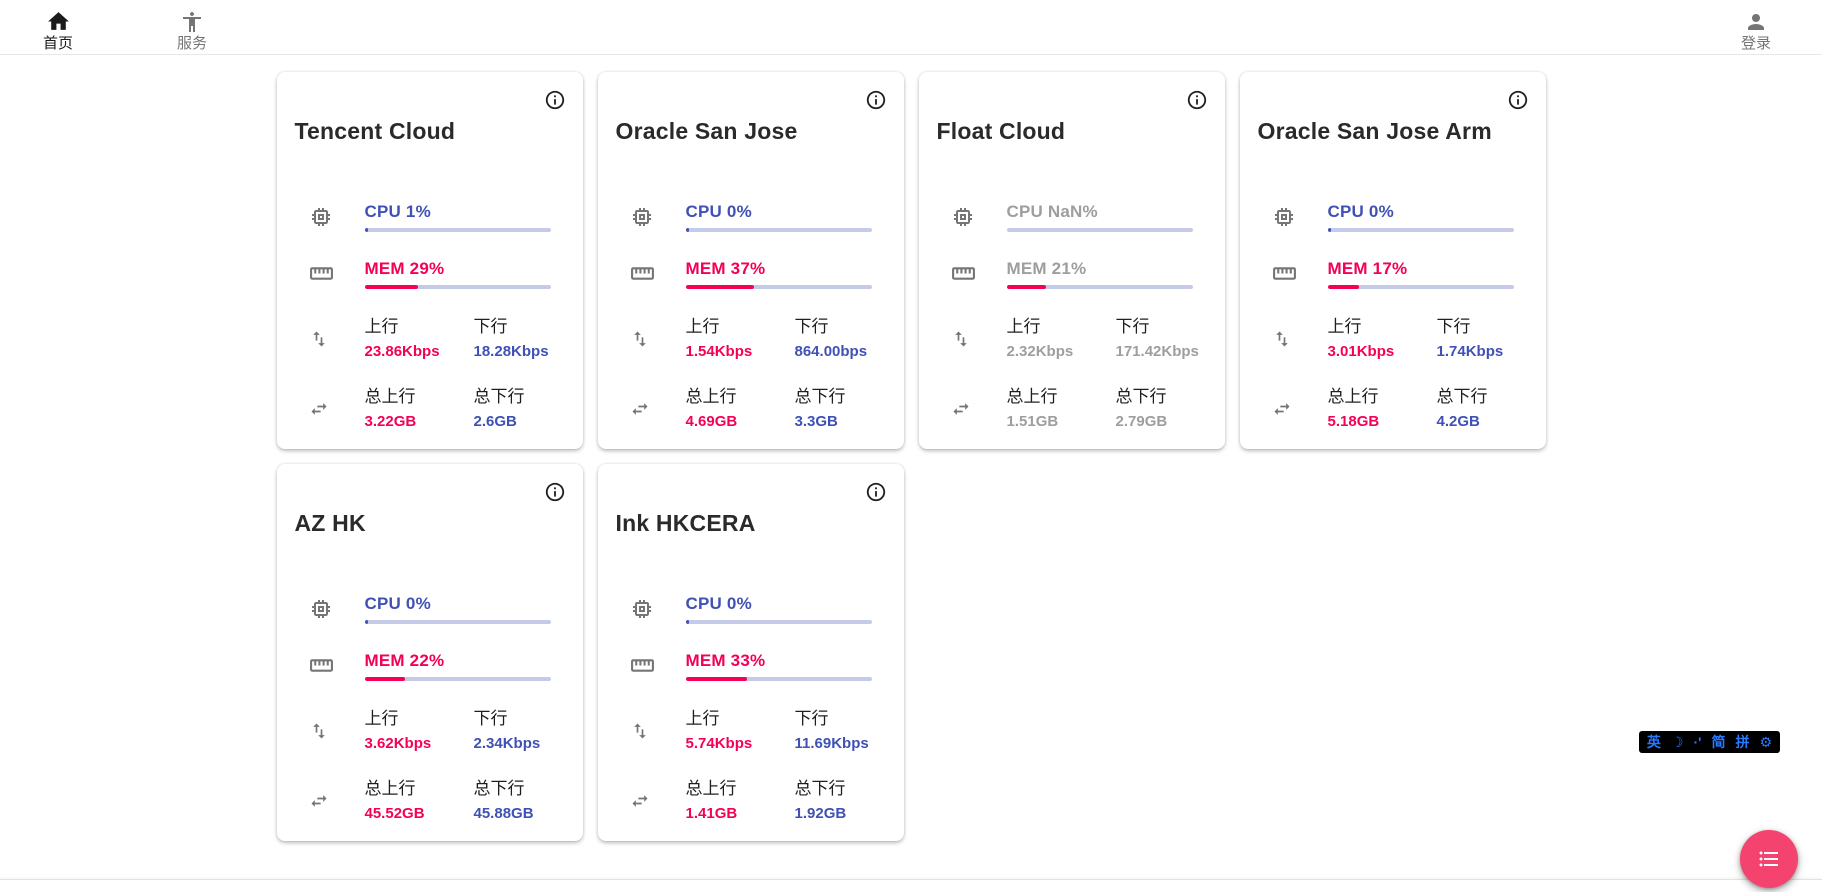  Describe the element at coordinates (1718, 742) in the screenshot. I see `ime-item: 简` at that location.